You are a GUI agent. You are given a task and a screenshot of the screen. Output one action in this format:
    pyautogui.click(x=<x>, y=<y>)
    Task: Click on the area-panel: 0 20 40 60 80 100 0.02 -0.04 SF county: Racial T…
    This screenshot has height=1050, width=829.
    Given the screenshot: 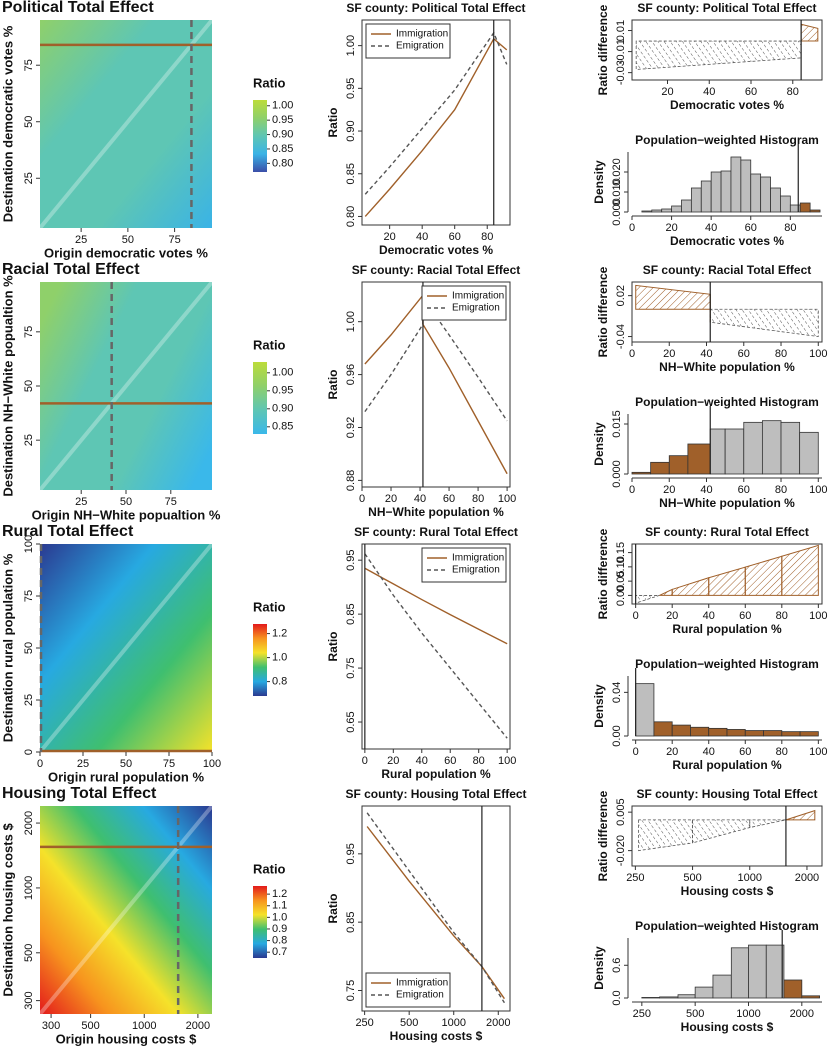 What is the action you would take?
    pyautogui.click(x=711, y=318)
    